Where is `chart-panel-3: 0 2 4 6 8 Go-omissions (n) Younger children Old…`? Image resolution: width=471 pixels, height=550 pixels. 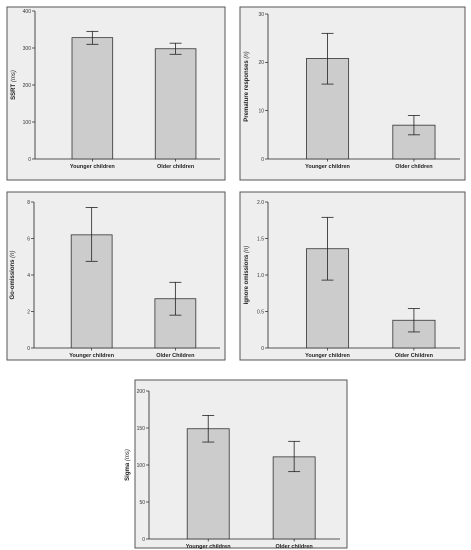 chart-panel-3: 0 2 4 6 8 Go-omissions (n) Younger children Old… is located at coordinates (116, 276).